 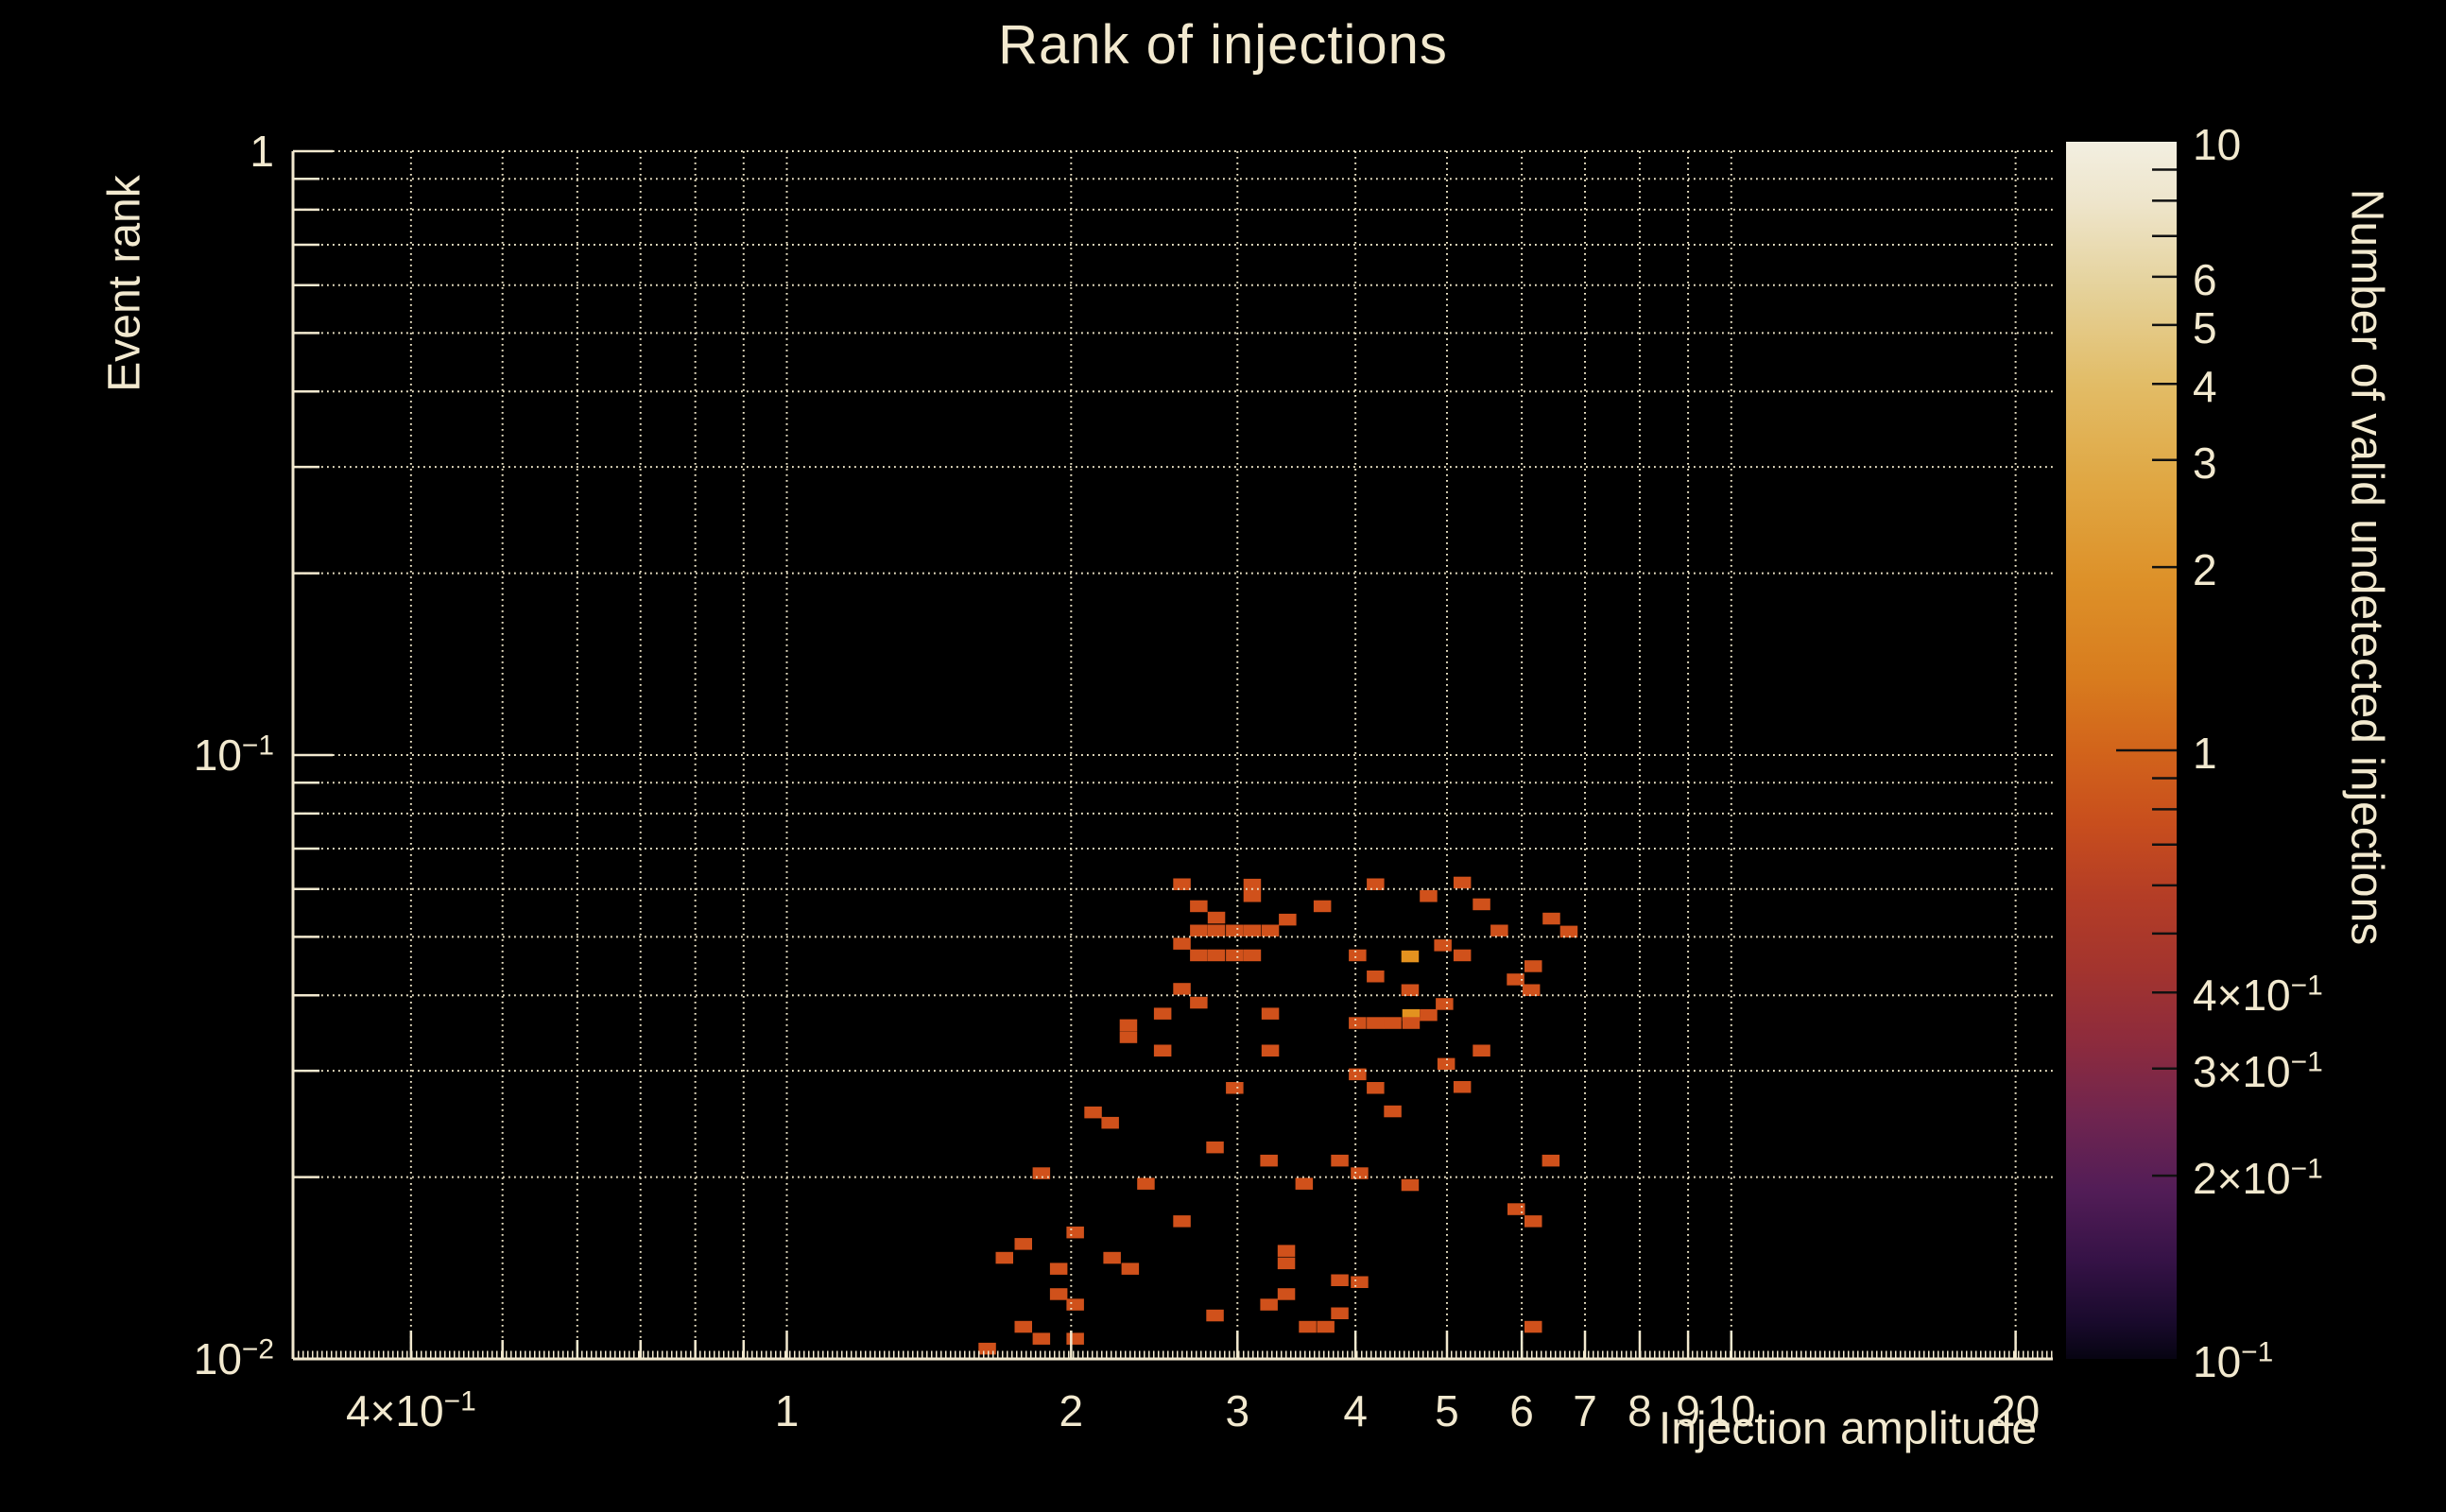 What do you see at coordinates (1237, 1410) in the screenshot?
I see `x-tick-label: 3` at bounding box center [1237, 1410].